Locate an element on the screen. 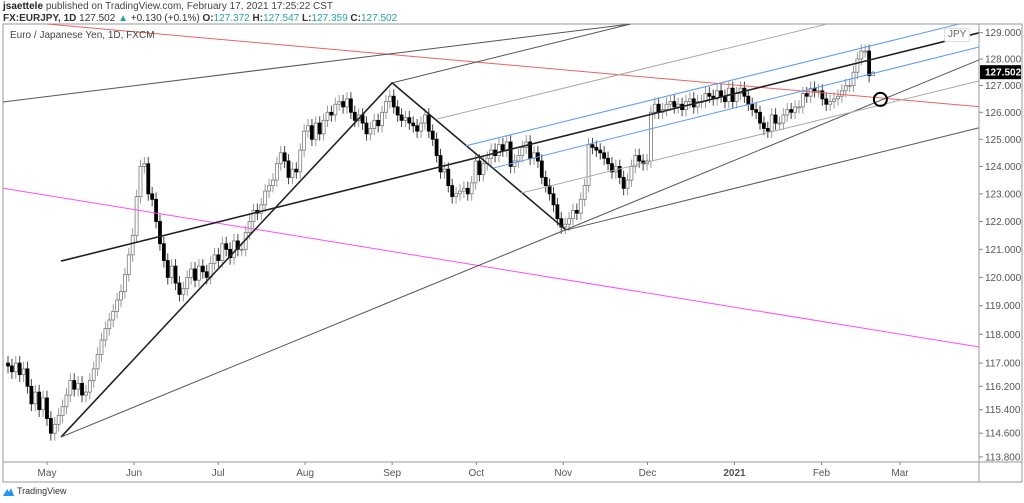 The height and width of the screenshot is (503, 1024). close-label: C: is located at coordinates (355, 18).